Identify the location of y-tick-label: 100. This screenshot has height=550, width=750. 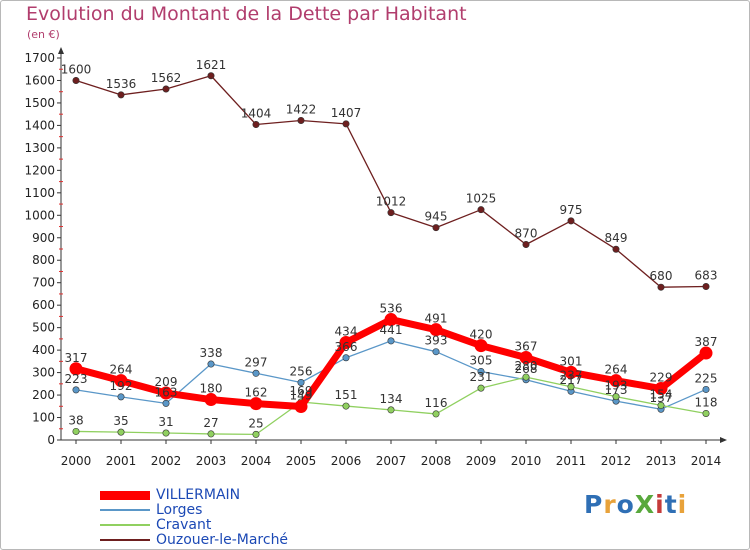
(43, 418).